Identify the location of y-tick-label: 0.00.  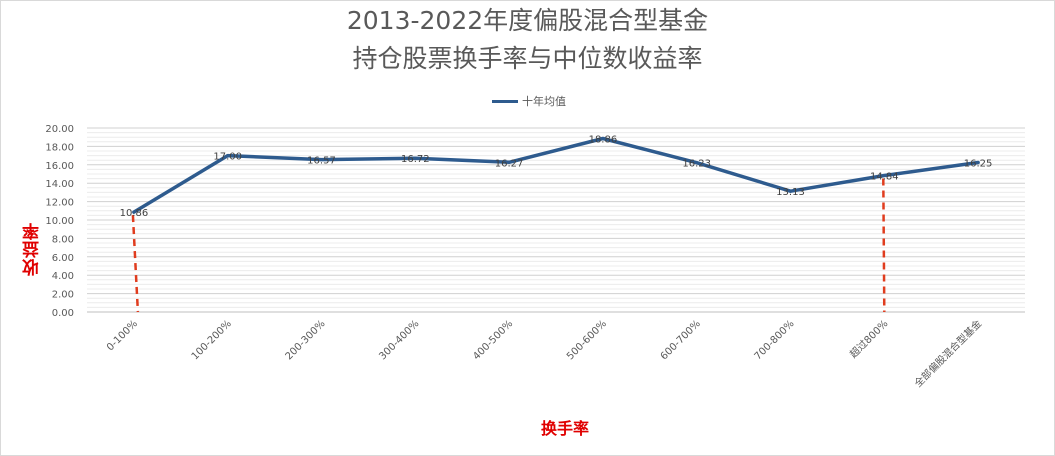
(63, 313).